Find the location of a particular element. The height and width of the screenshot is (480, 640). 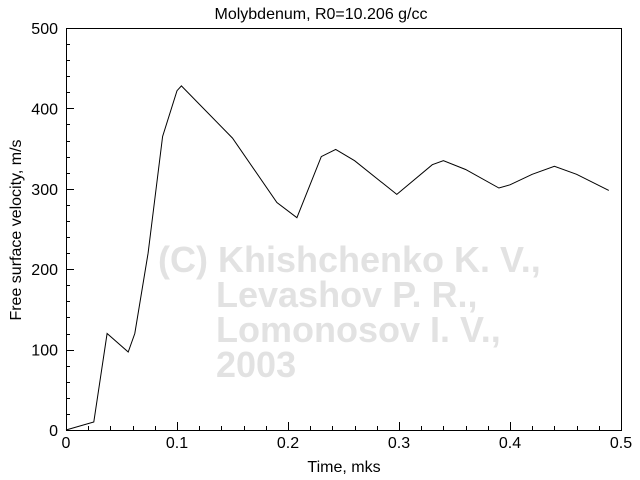

y-axis-title: Free surface velocity, m/s is located at coordinates (16, 229).